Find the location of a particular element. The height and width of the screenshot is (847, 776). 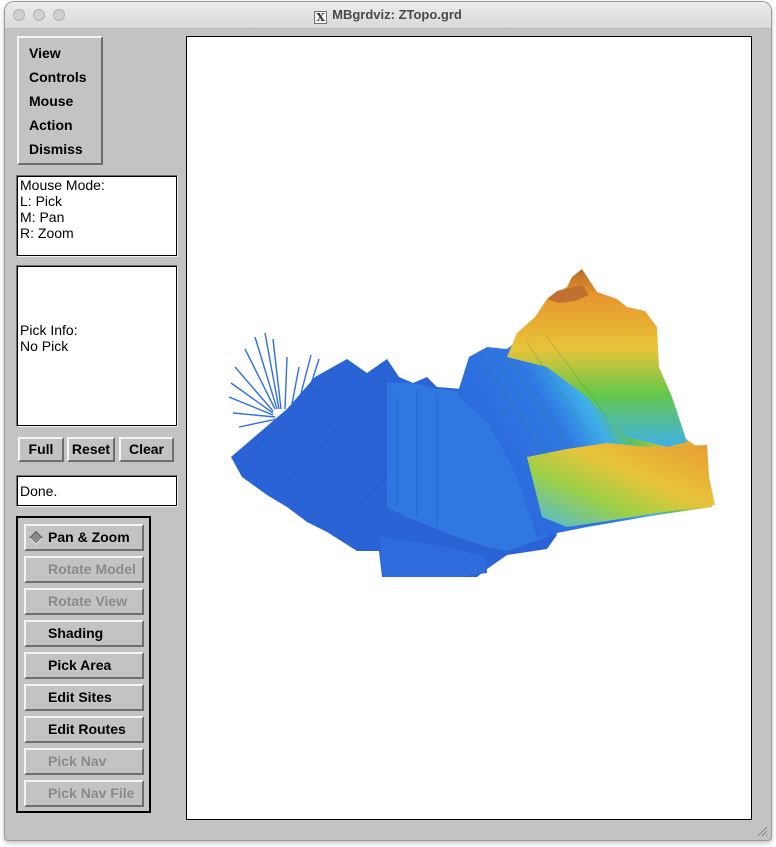

menu-controls: Controls is located at coordinates (58, 77).